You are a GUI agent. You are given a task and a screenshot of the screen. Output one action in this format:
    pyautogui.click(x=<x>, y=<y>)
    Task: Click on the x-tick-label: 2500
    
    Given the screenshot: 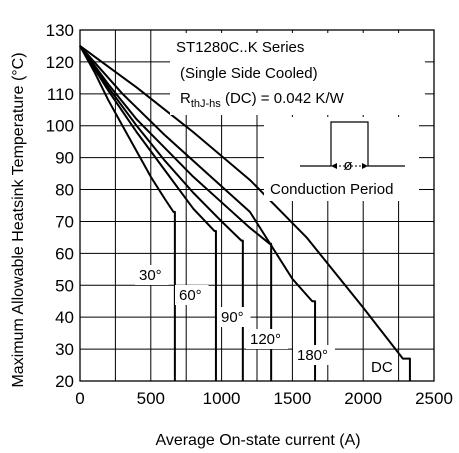 What is the action you would take?
    pyautogui.click(x=434, y=398)
    